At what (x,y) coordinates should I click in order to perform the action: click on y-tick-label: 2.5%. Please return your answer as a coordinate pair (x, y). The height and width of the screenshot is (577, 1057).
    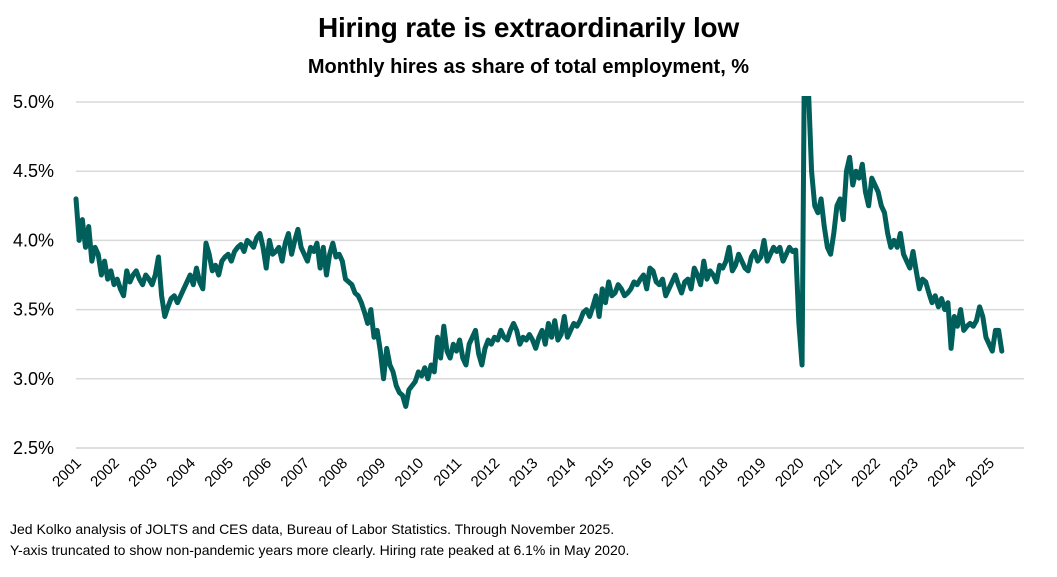
    Looking at the image, I should click on (33, 448).